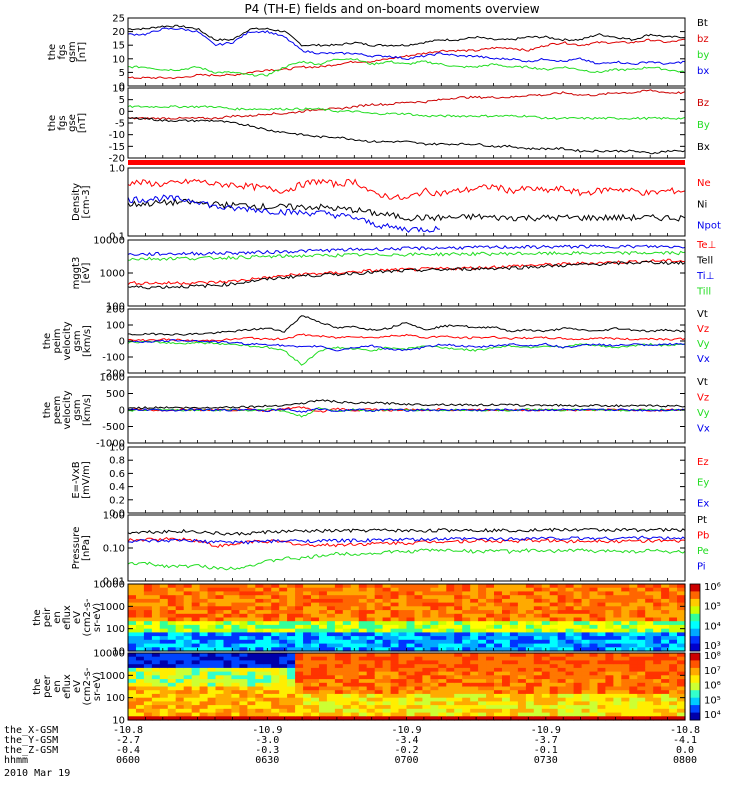  What do you see at coordinates (703, 536) in the screenshot?
I see `legend-label: Pb` at bounding box center [703, 536].